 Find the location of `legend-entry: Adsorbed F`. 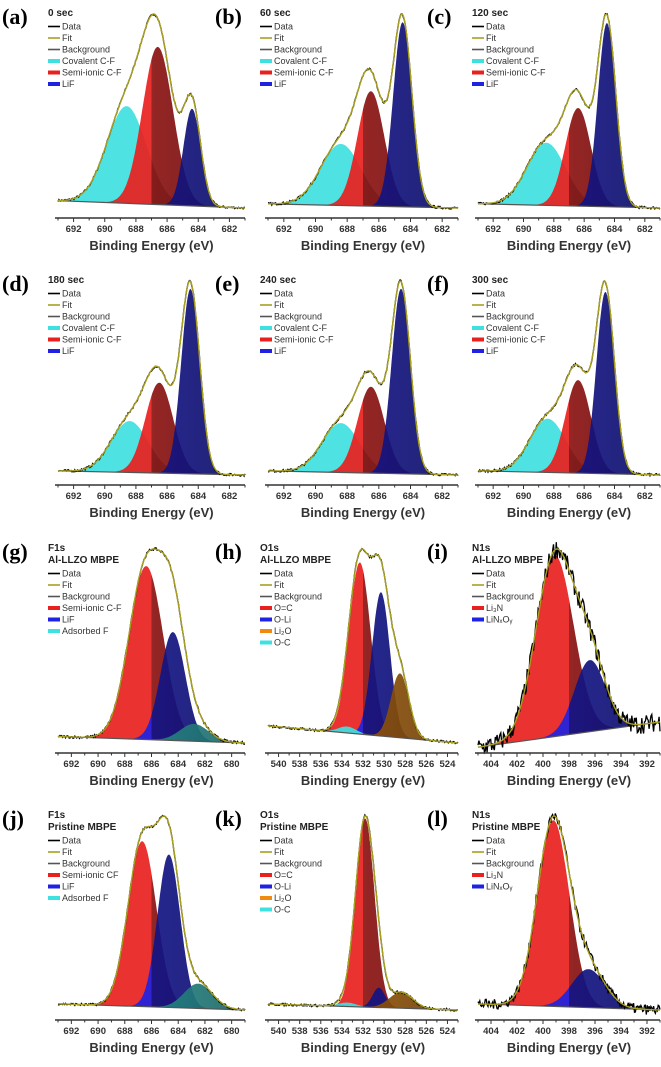

legend-entry: Adsorbed F is located at coordinates (85, 898).